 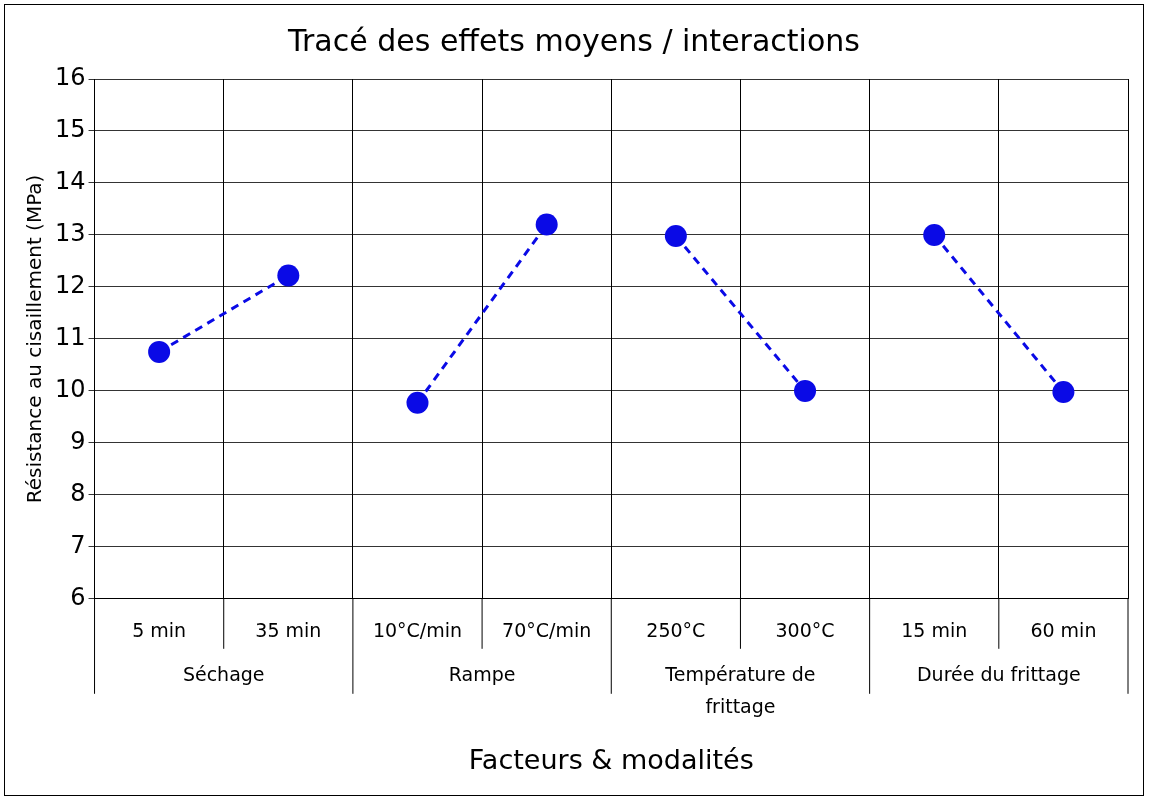 I want to click on text: Durée du frittage, so click(x=998, y=673).